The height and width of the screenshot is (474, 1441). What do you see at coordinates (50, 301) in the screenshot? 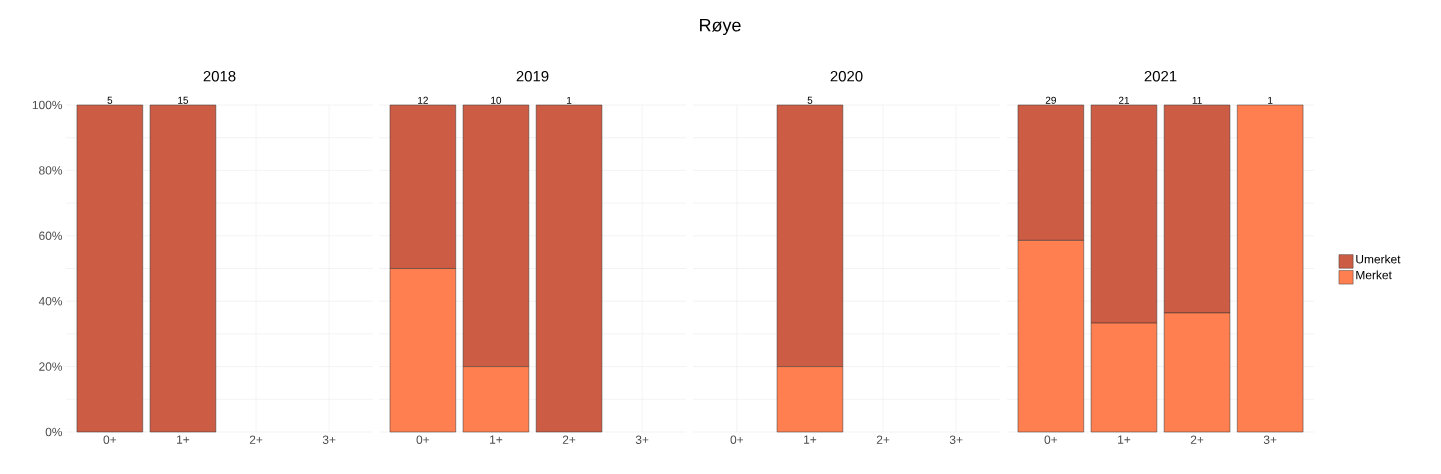
I see `y-tick-label: 40%` at bounding box center [50, 301].